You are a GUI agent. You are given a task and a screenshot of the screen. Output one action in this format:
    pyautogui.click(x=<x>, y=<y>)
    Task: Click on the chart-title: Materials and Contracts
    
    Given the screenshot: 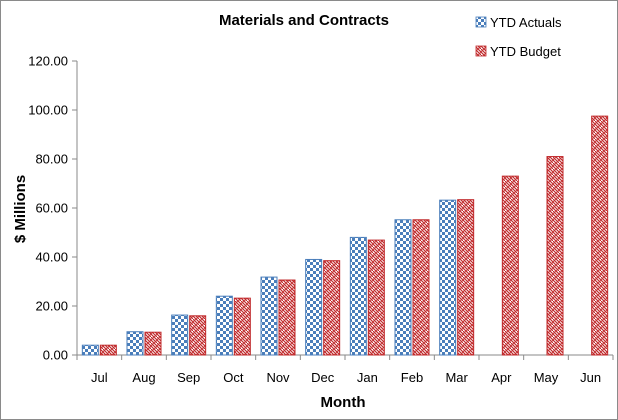 What is the action you would take?
    pyautogui.click(x=304, y=20)
    